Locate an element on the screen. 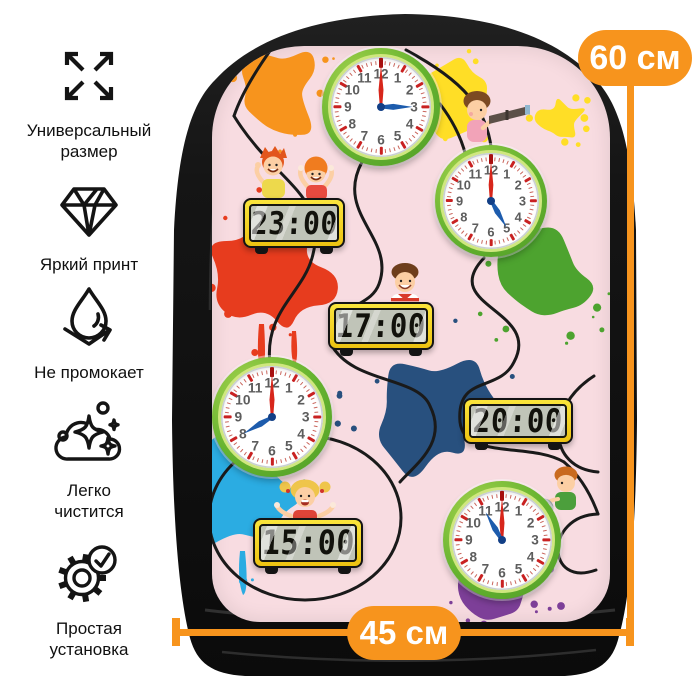 Image resolution: width=700 pixels, height=700 pixels. digital-clock-20-00: 20:00 is located at coordinates (518, 424).